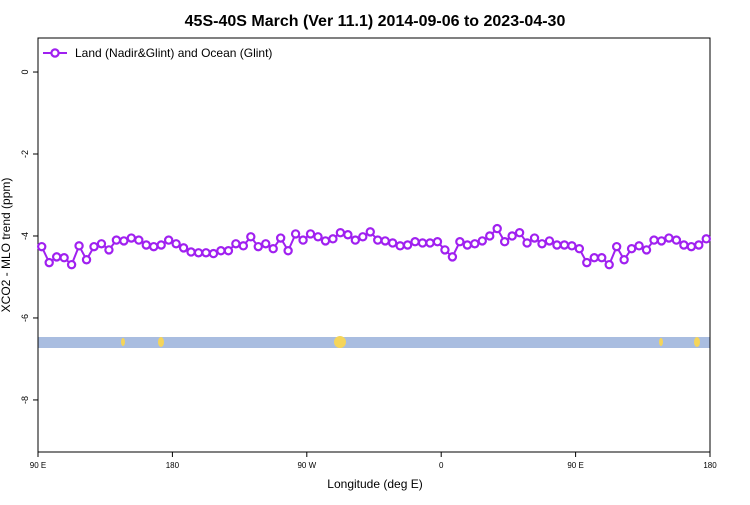  I want to click on y-tick-label: -2, so click(25, 154).